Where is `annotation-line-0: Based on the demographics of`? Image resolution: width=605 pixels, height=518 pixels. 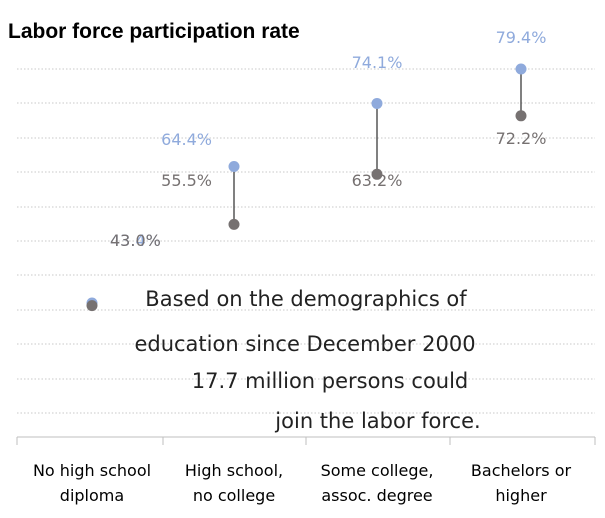
annotation-line-0: Based on the demographics of is located at coordinates (306, 299).